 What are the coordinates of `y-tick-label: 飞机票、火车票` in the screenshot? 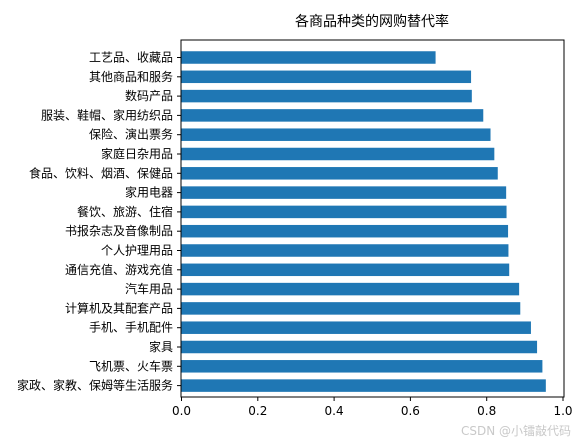 It's located at (131, 365).